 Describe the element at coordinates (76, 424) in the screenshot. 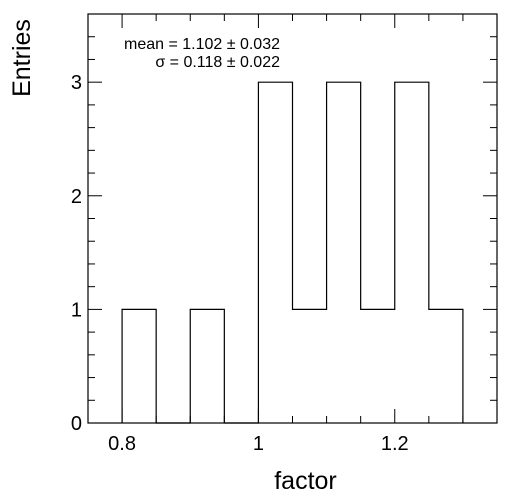

I see `y-tick-label: 0` at that location.